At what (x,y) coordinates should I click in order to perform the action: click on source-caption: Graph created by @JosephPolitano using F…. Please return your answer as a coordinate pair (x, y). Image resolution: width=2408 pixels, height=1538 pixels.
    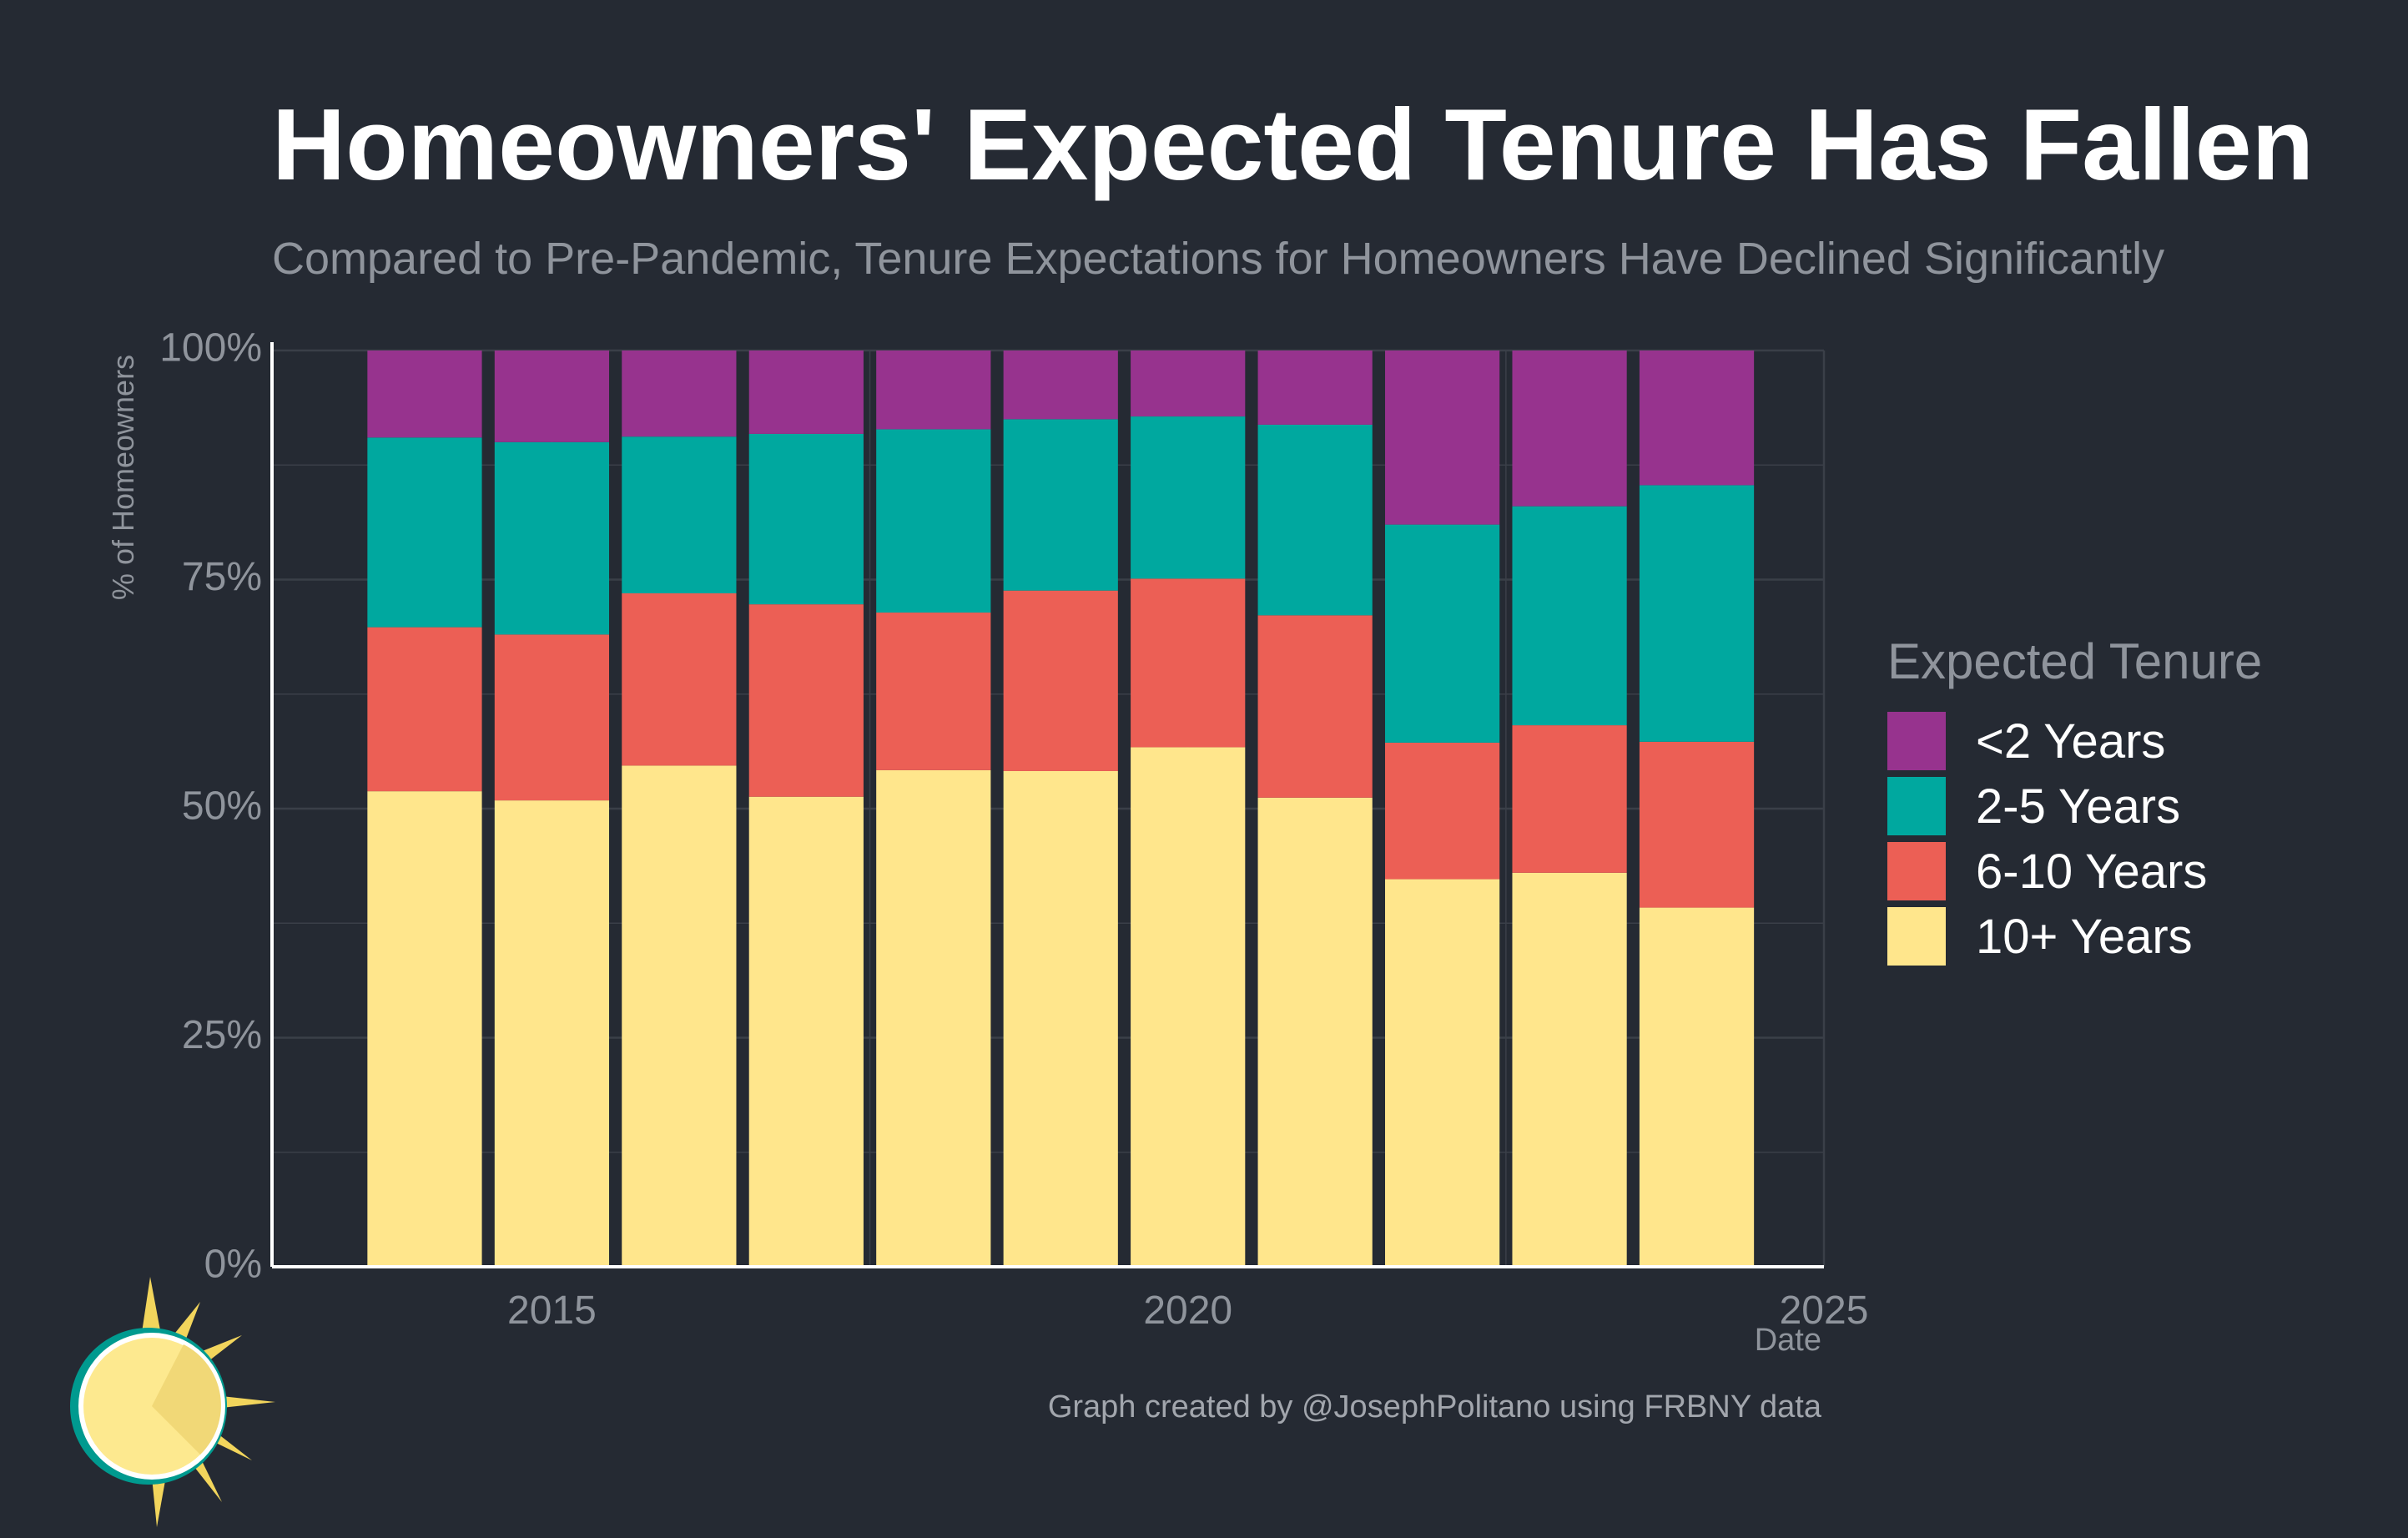
    Looking at the image, I should click on (1434, 1407).